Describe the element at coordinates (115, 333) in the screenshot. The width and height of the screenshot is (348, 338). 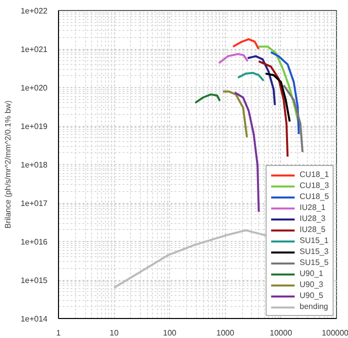
I see `x-tick-label: 10` at that location.